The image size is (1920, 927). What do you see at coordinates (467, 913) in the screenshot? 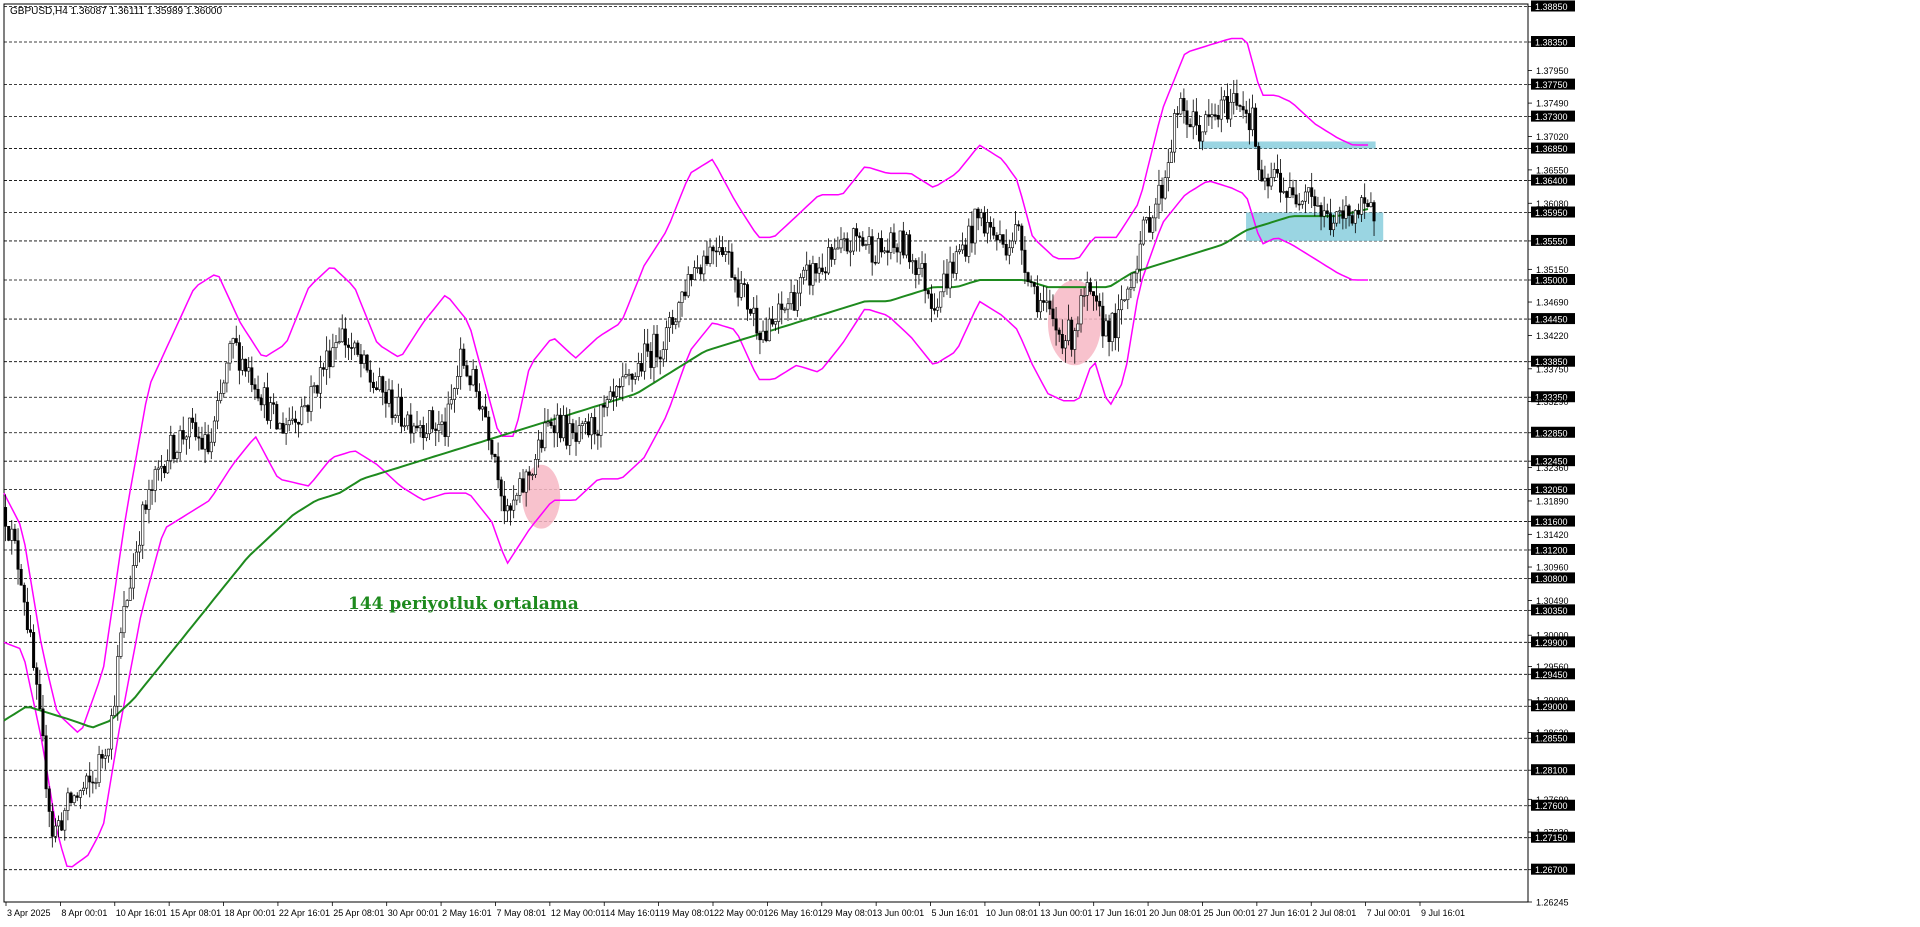
I see `time-tick-label: 2 May 16:01` at bounding box center [467, 913].